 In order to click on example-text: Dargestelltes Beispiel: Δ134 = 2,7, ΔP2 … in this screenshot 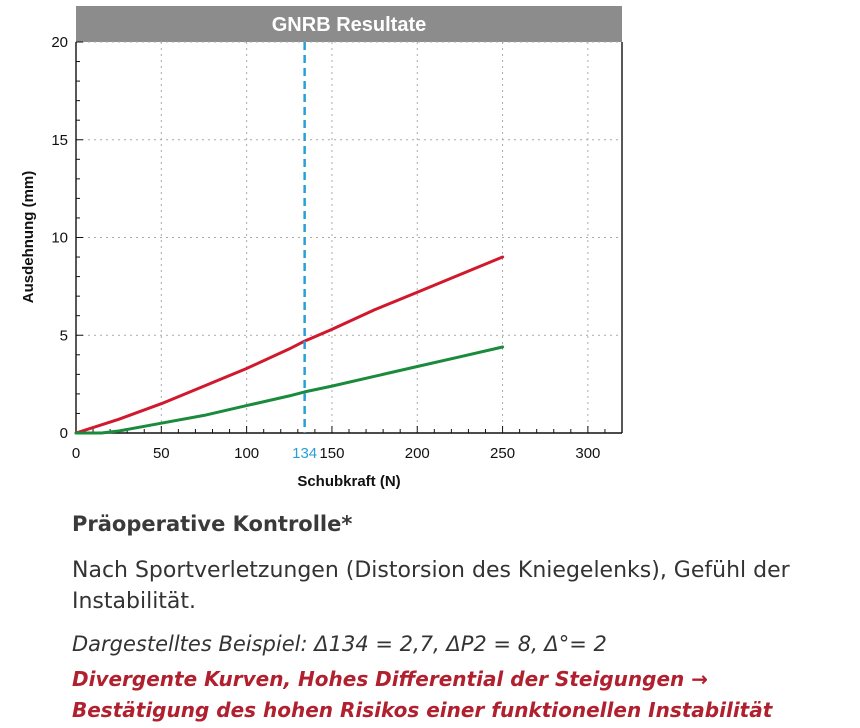, I will do `click(339, 644)`.